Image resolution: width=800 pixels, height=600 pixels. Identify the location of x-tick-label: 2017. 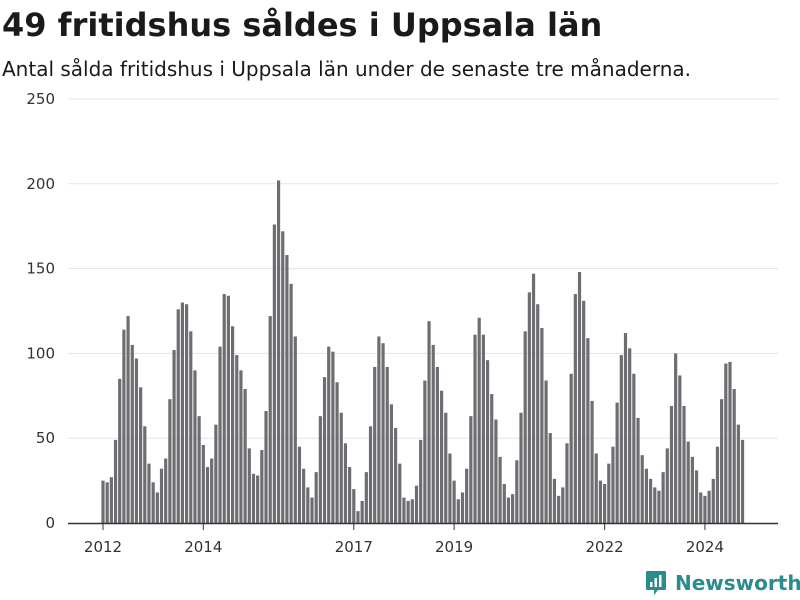
(354, 546).